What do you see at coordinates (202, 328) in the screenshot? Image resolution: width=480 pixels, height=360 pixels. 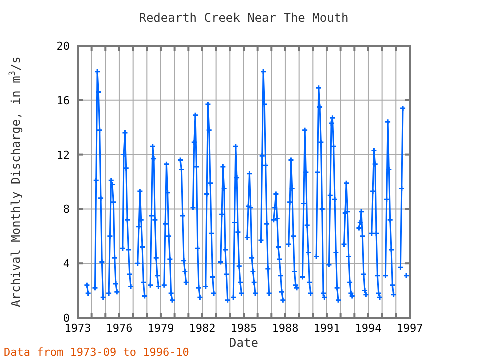 I see `x-tick-label: 1982` at bounding box center [202, 328].